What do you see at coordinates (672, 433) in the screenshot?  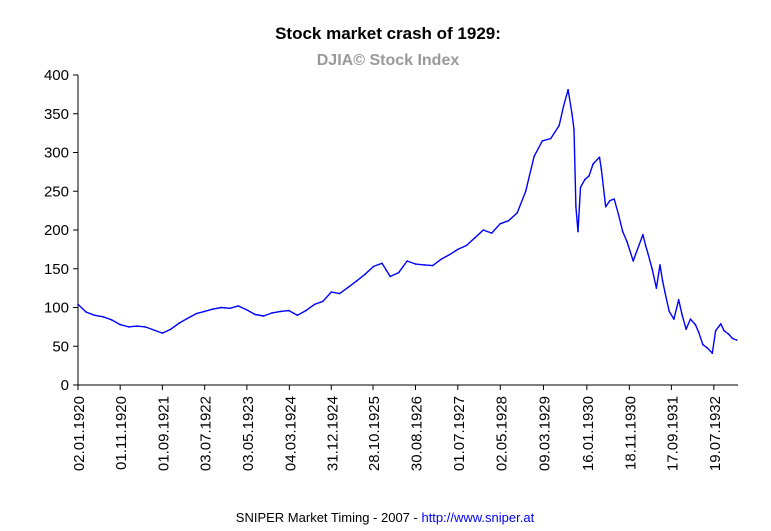 I see `x-tick-label-17.09.1931: 17.09.1931` at bounding box center [672, 433].